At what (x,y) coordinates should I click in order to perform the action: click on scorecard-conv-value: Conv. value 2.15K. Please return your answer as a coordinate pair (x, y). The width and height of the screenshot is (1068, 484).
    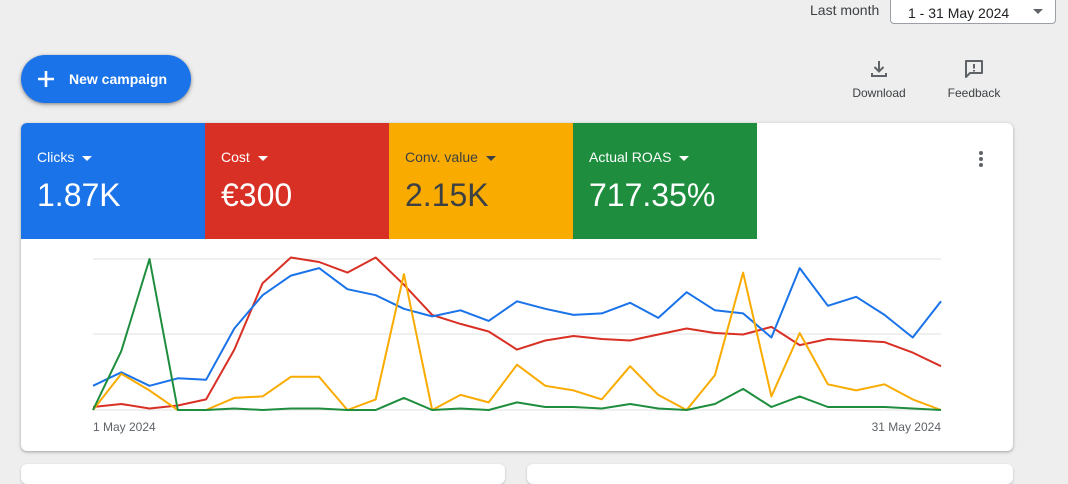
    Looking at the image, I should click on (481, 181).